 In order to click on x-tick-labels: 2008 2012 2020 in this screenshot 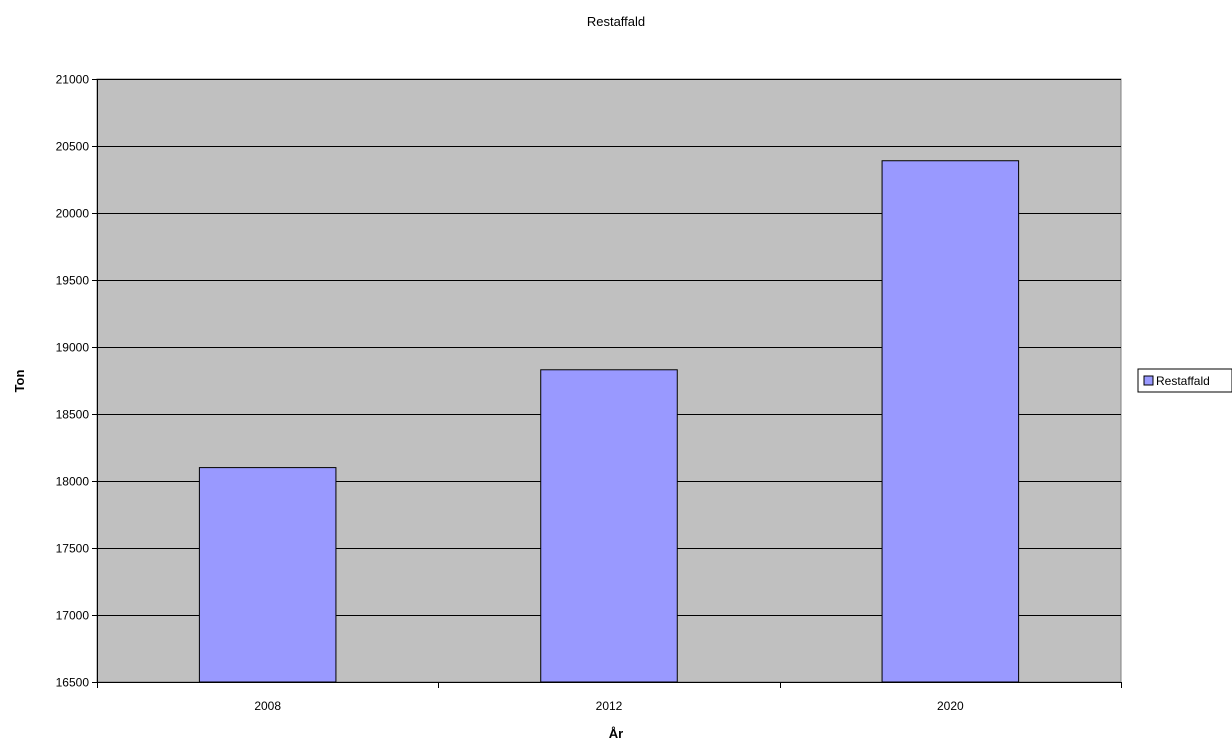, I will do `click(609, 706)`.